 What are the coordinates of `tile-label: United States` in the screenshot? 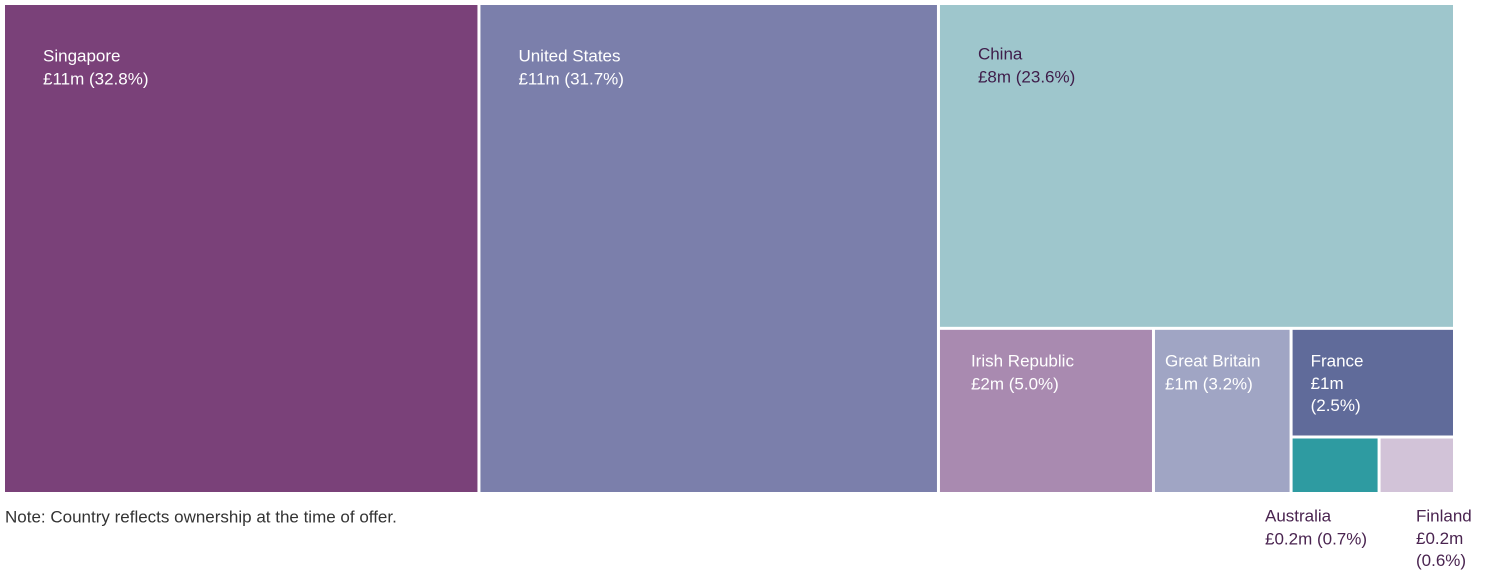 It's located at (569, 55).